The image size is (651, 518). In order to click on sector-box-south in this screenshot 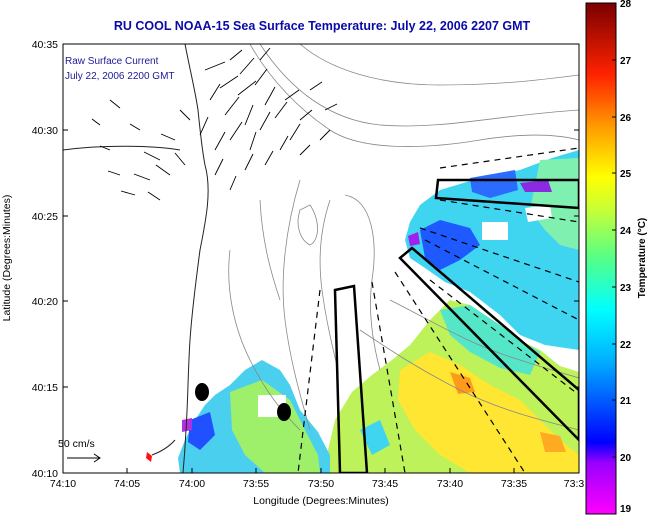, I will do `click(351, 378)`.